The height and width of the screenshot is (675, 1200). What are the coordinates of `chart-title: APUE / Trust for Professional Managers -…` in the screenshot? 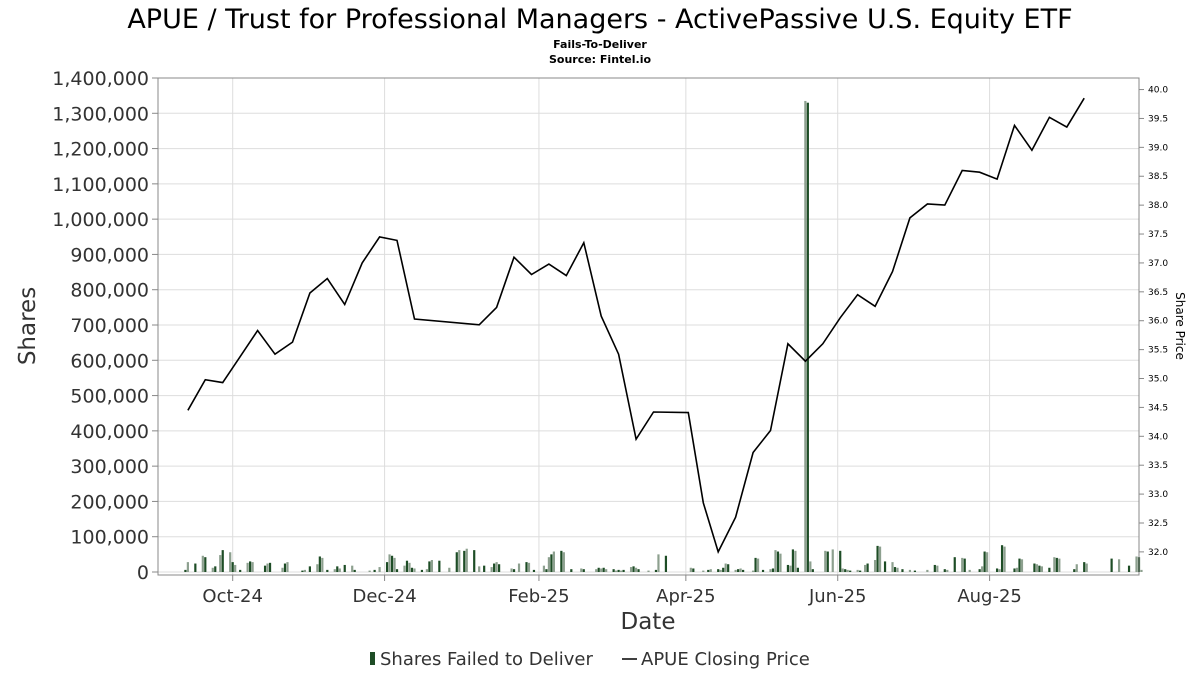 It's located at (599, 19).